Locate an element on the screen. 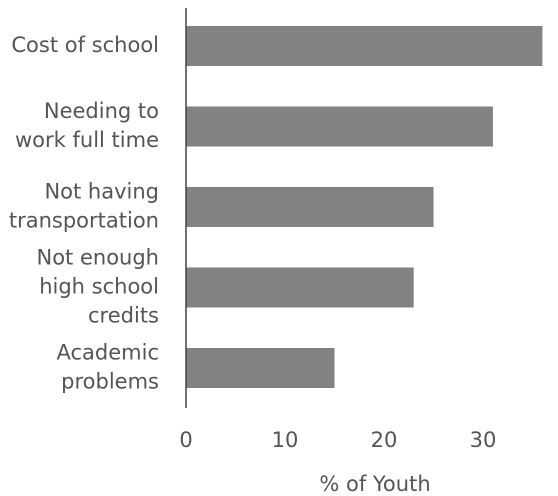 This screenshot has width=558, height=496. category-label-2-line-1: transportation is located at coordinates (84, 221).